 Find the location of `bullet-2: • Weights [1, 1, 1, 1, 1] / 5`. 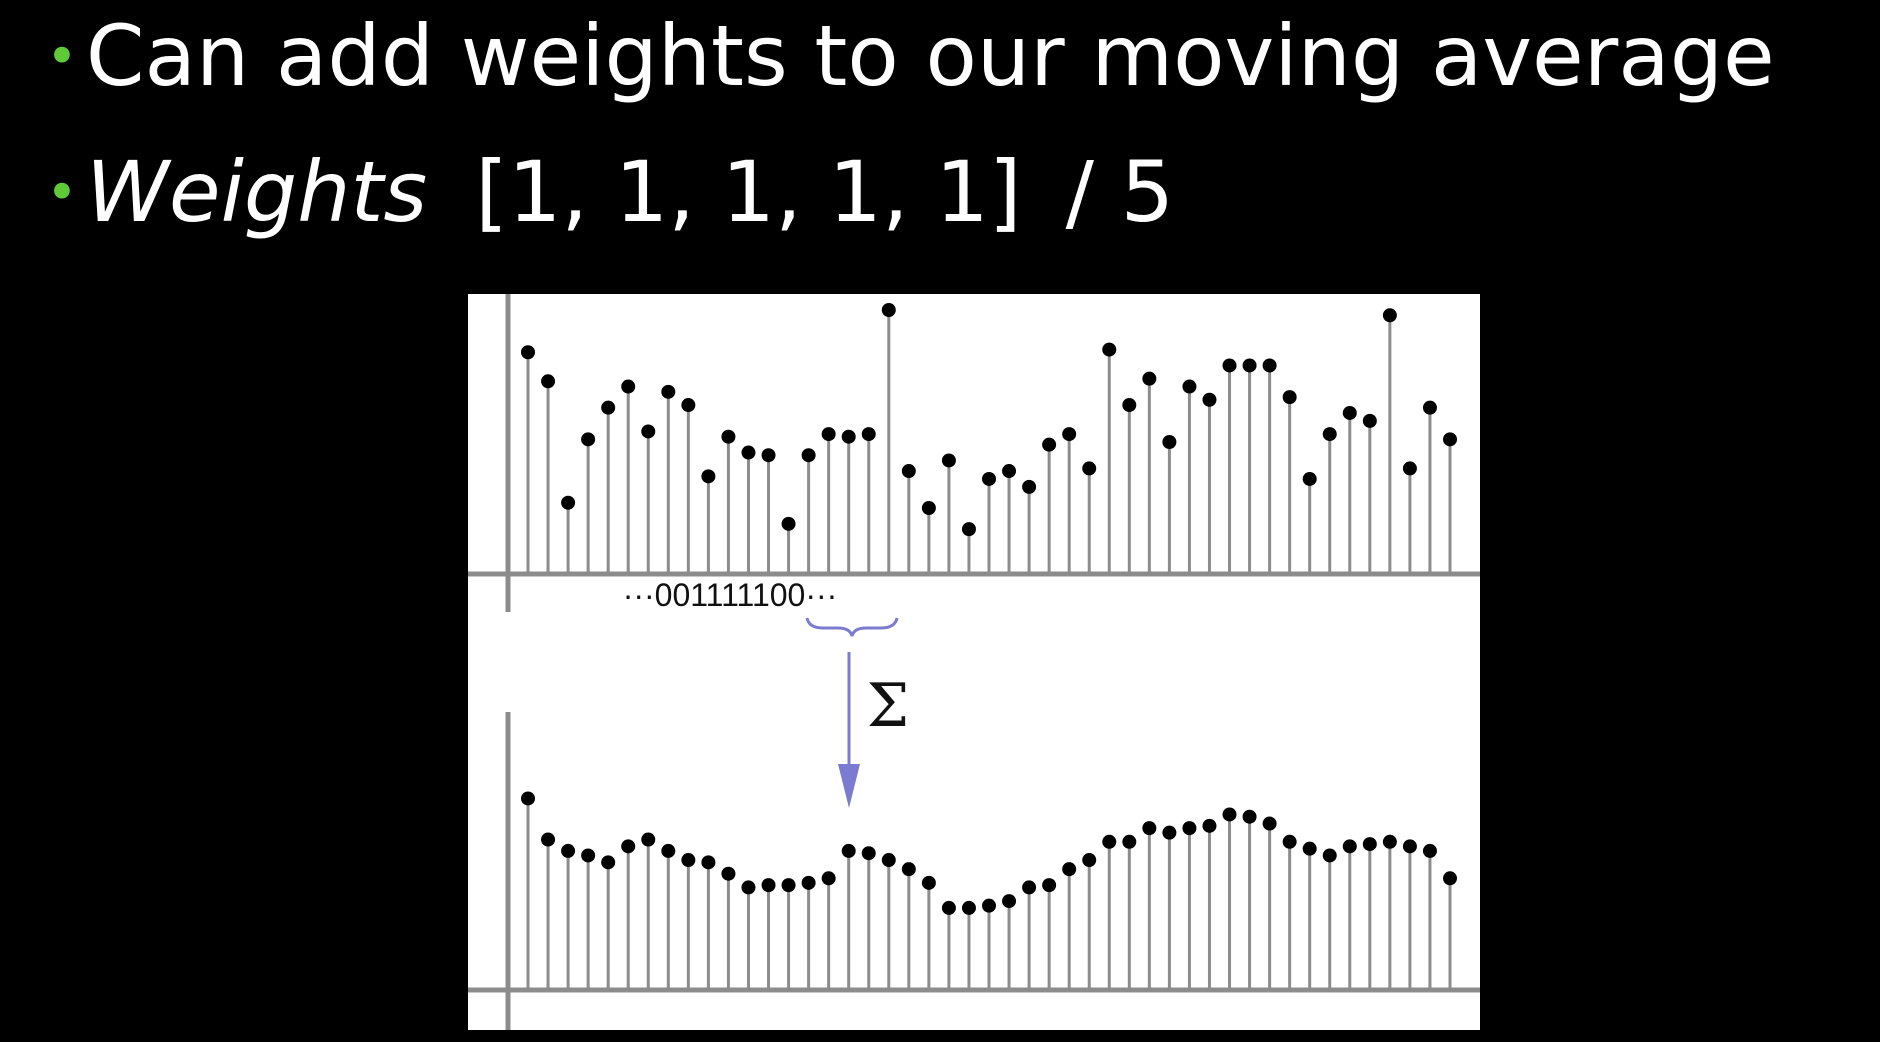

bullet-2: • Weights [1, 1, 1, 1, 1] / 5 is located at coordinates (610, 192).